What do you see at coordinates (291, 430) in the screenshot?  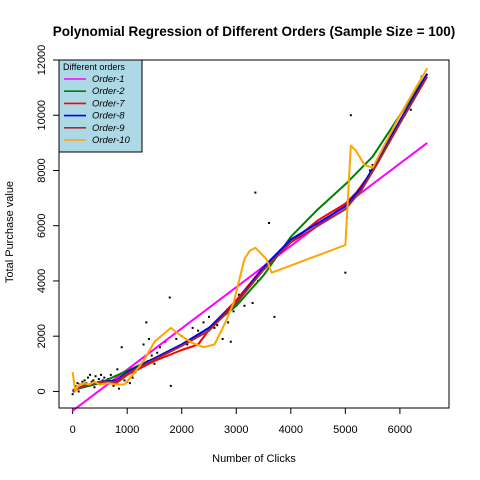 I see `x-tick-label: 4000` at bounding box center [291, 430].